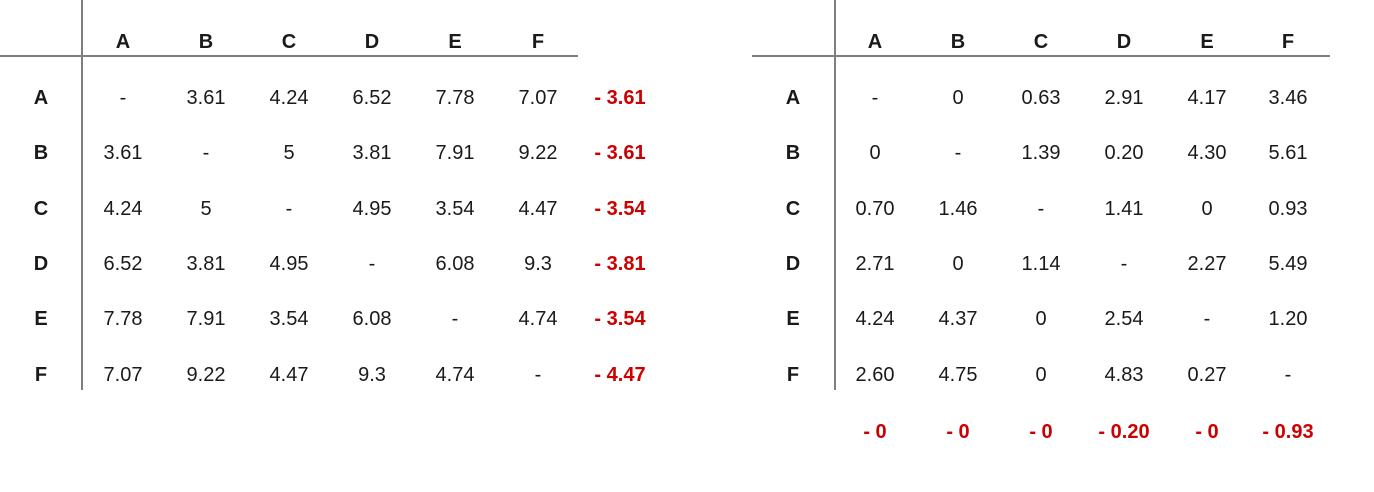 The image size is (1374, 492). What do you see at coordinates (875, 319) in the screenshot?
I see `right-matrix-cell: 4.24` at bounding box center [875, 319].